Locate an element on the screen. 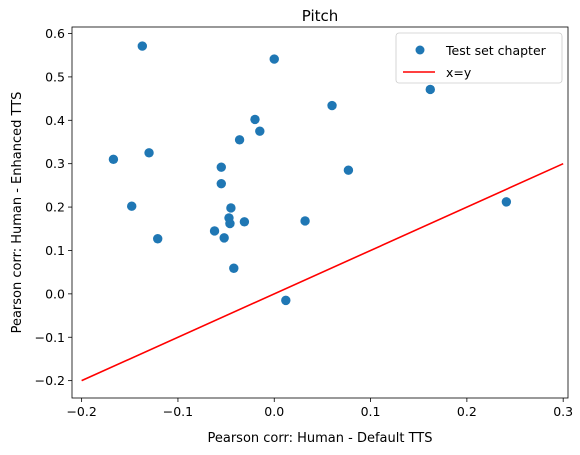 This screenshot has width=580, height=455. legend: Test set chapter x=y is located at coordinates (479, 58).